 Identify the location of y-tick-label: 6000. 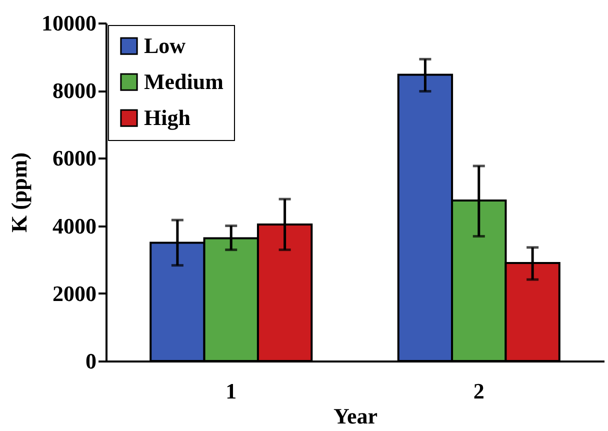
(74, 158).